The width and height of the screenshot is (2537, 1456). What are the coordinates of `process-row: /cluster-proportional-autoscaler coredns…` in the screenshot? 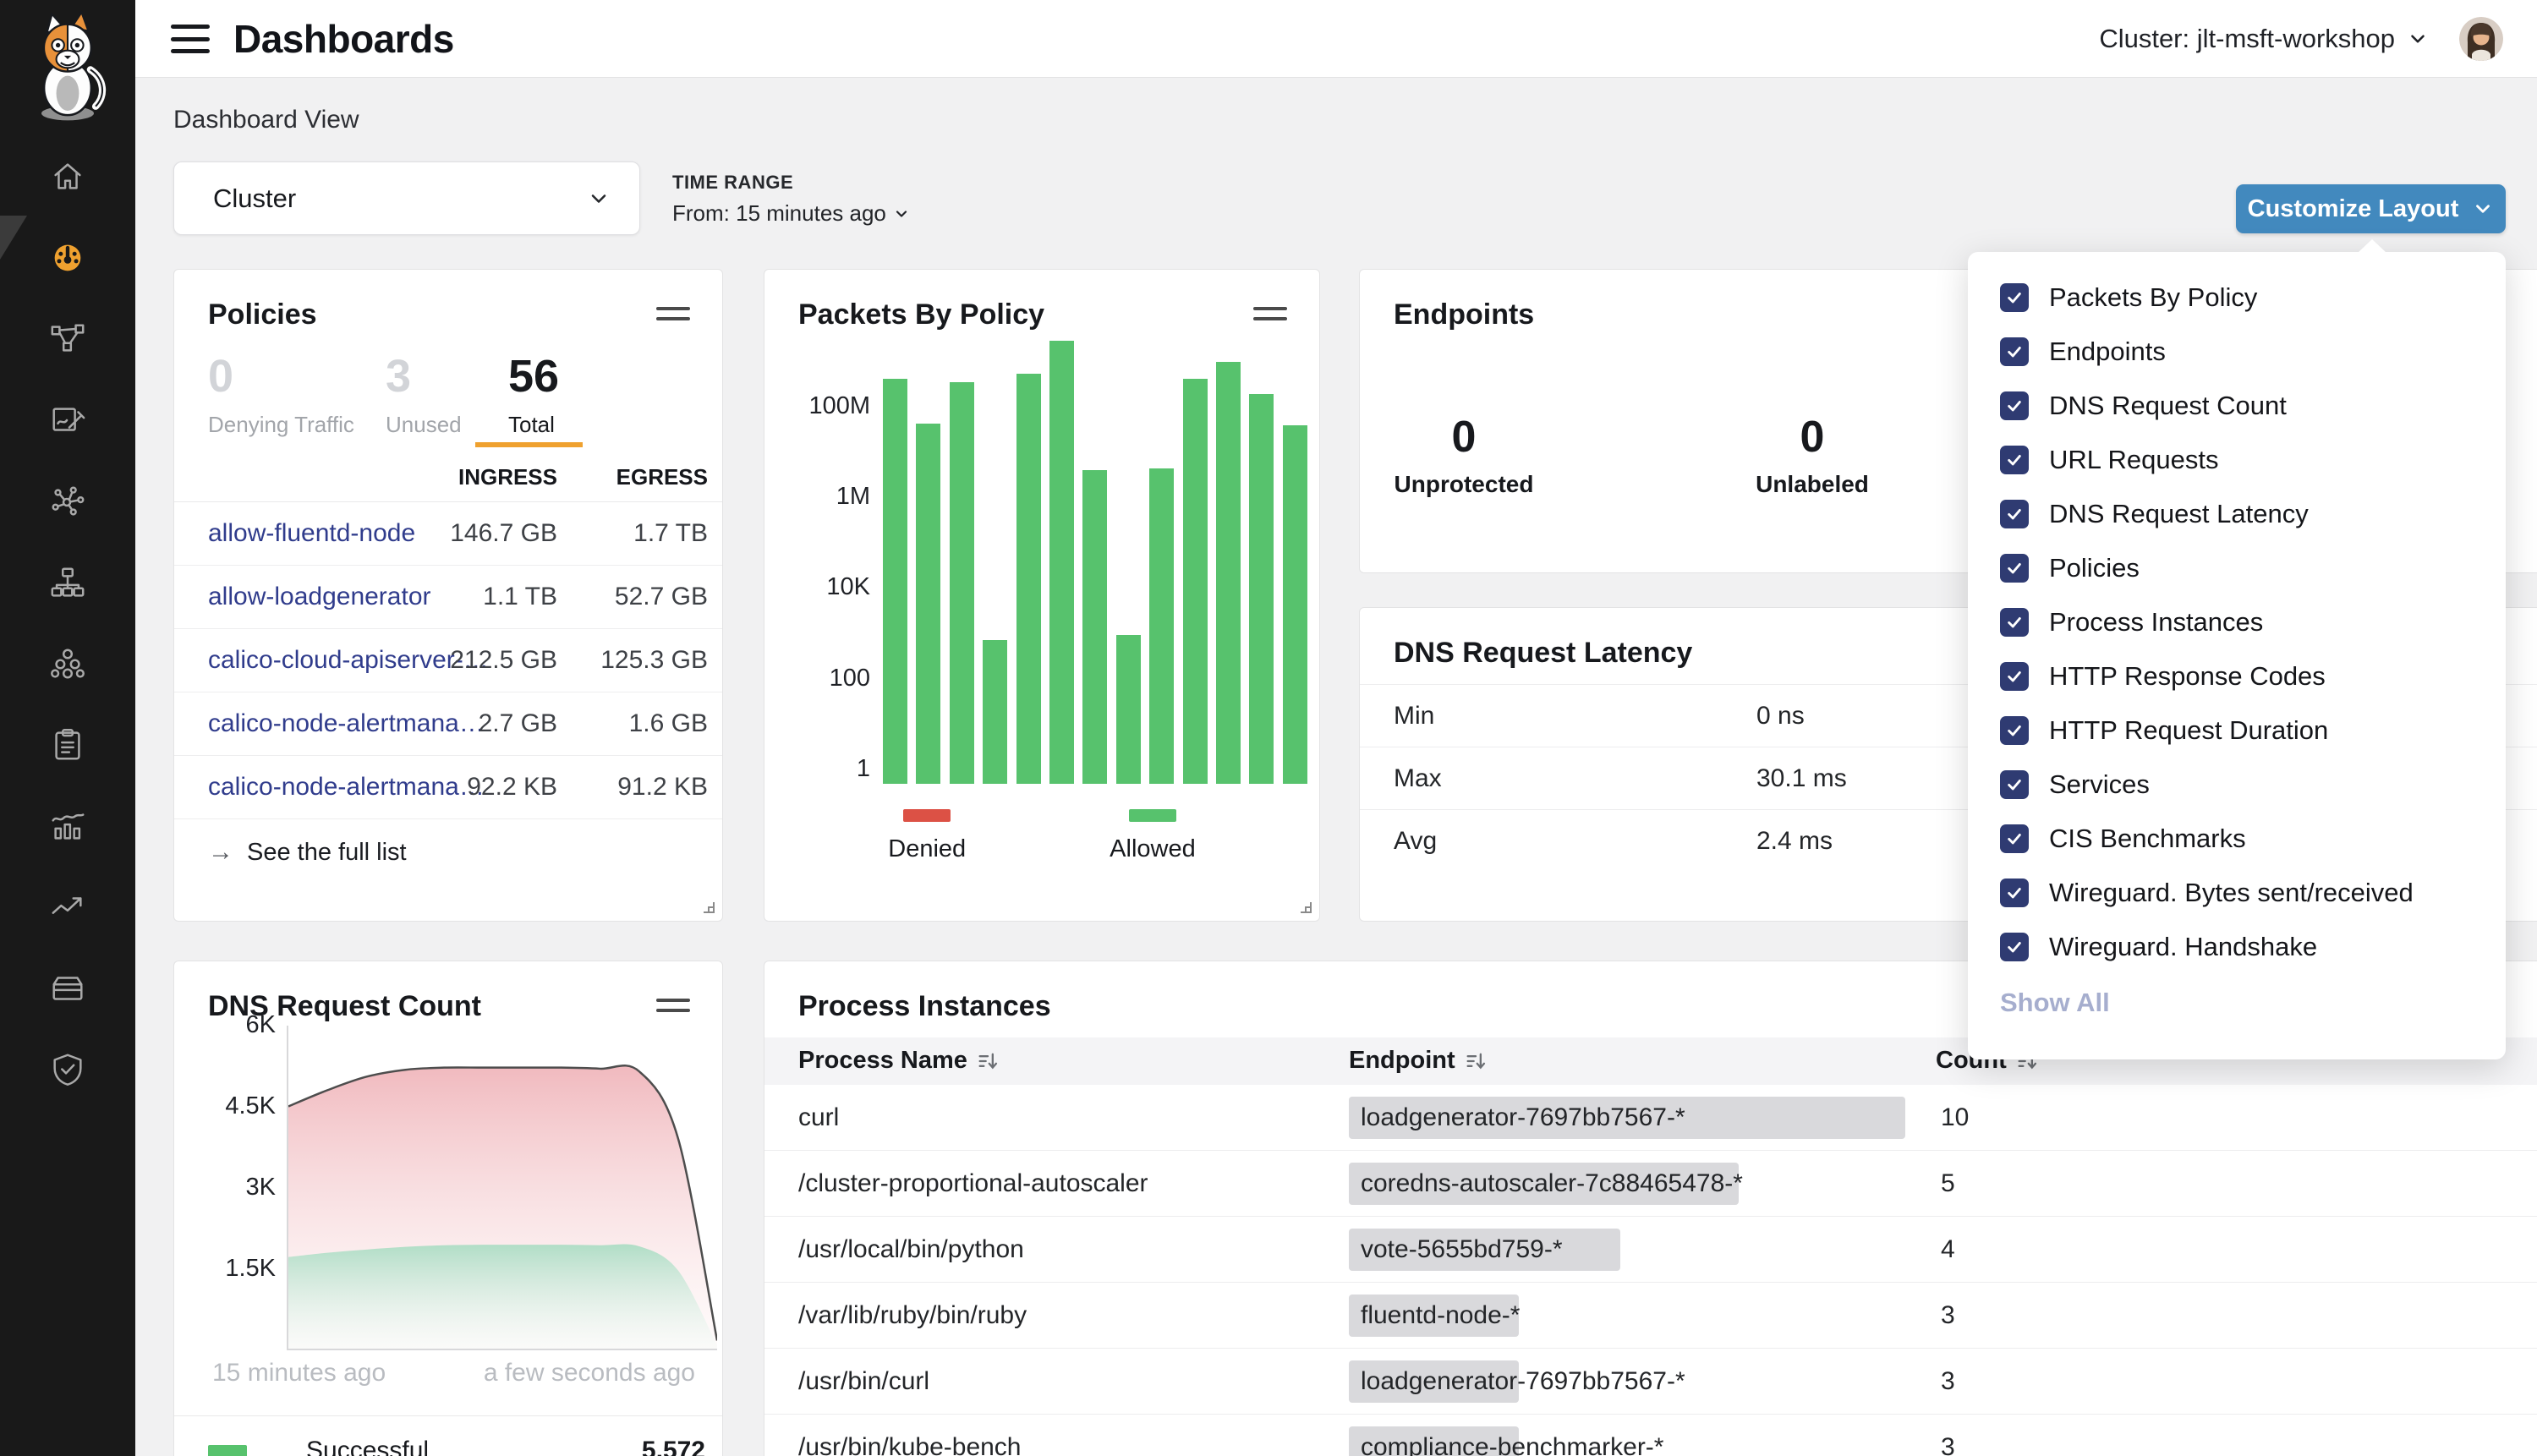 It's located at (1650, 1184).